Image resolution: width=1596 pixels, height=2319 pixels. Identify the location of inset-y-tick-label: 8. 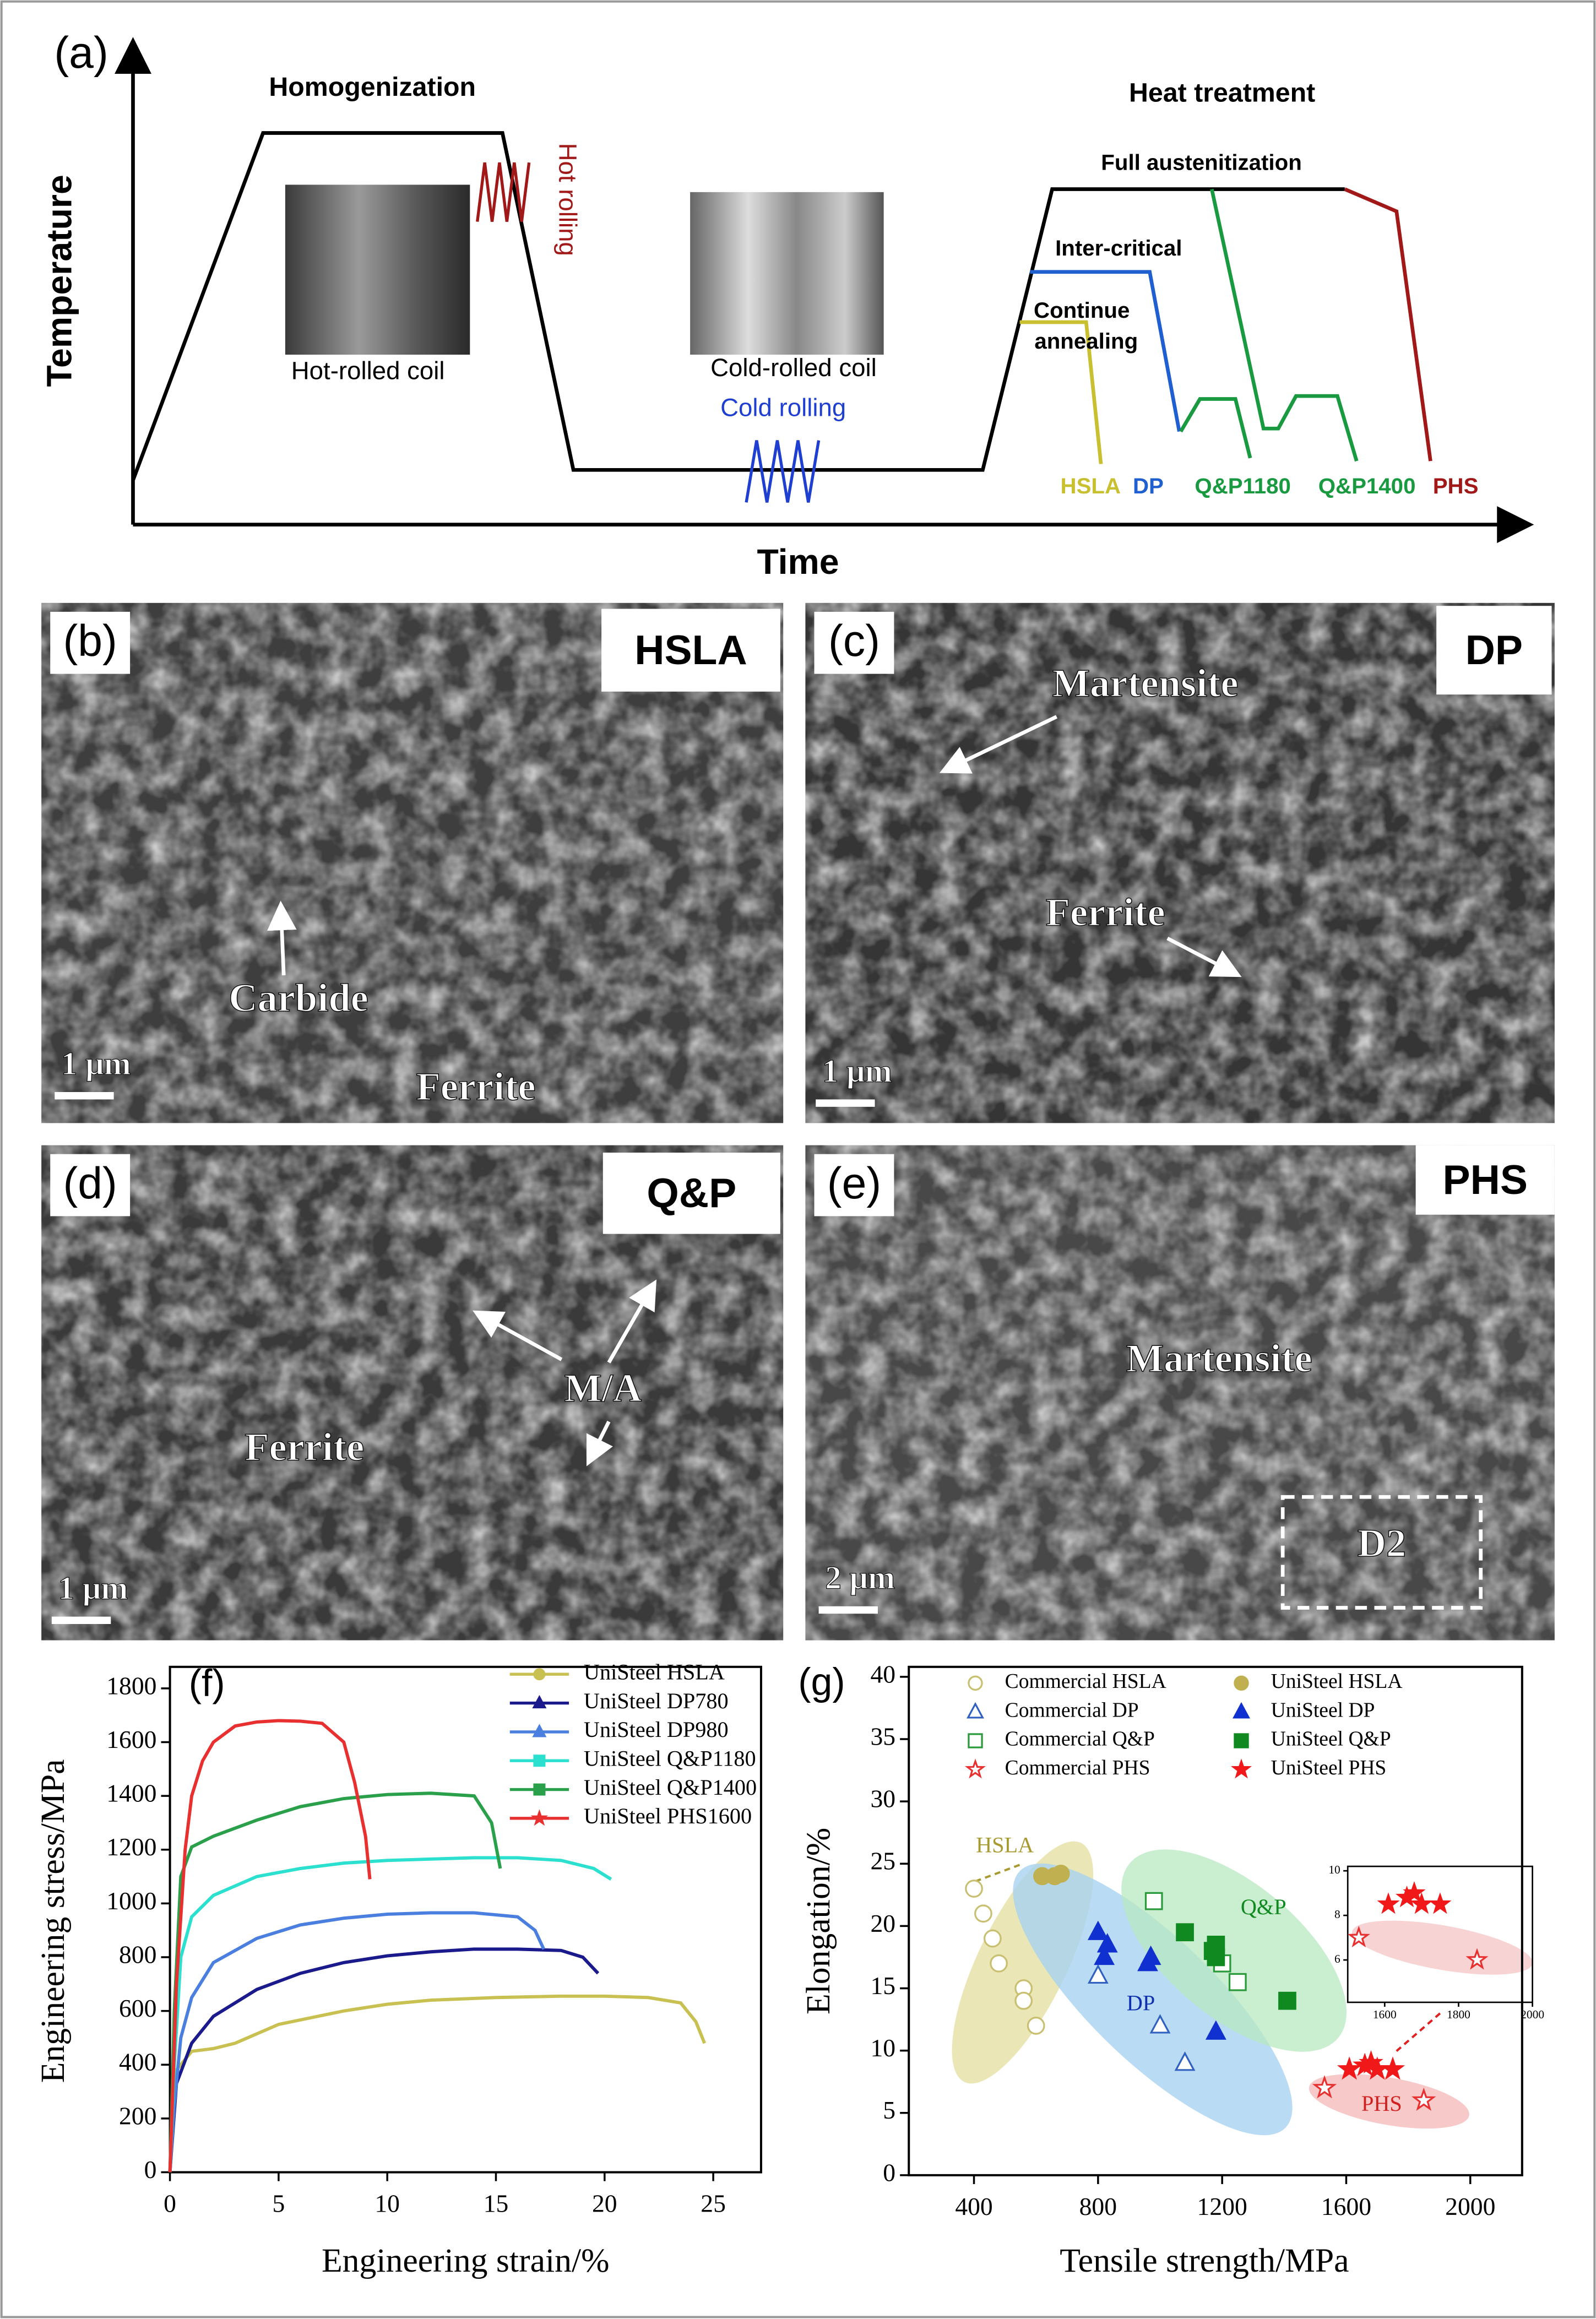
(1337, 1914).